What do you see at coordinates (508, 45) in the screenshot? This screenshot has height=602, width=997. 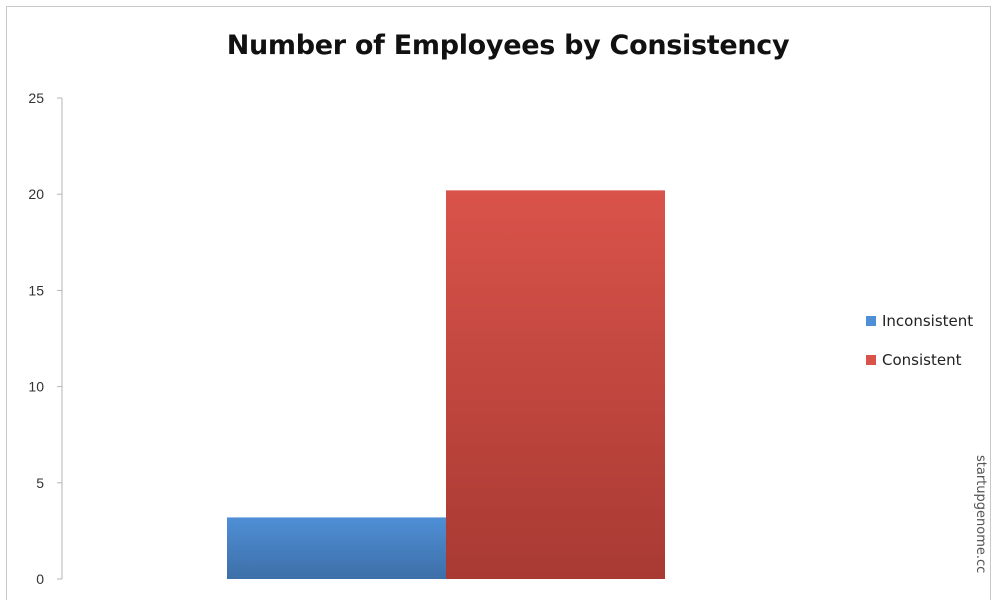 I see `chart-title: Number of Employees by Consistency` at bounding box center [508, 45].